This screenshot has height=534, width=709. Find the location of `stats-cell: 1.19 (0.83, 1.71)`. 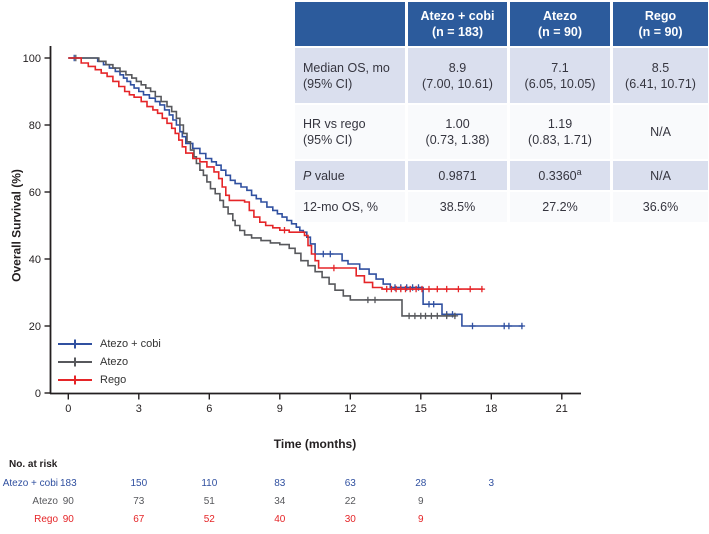

stats-cell: 1.19 (0.83, 1.71) is located at coordinates (560, 132).